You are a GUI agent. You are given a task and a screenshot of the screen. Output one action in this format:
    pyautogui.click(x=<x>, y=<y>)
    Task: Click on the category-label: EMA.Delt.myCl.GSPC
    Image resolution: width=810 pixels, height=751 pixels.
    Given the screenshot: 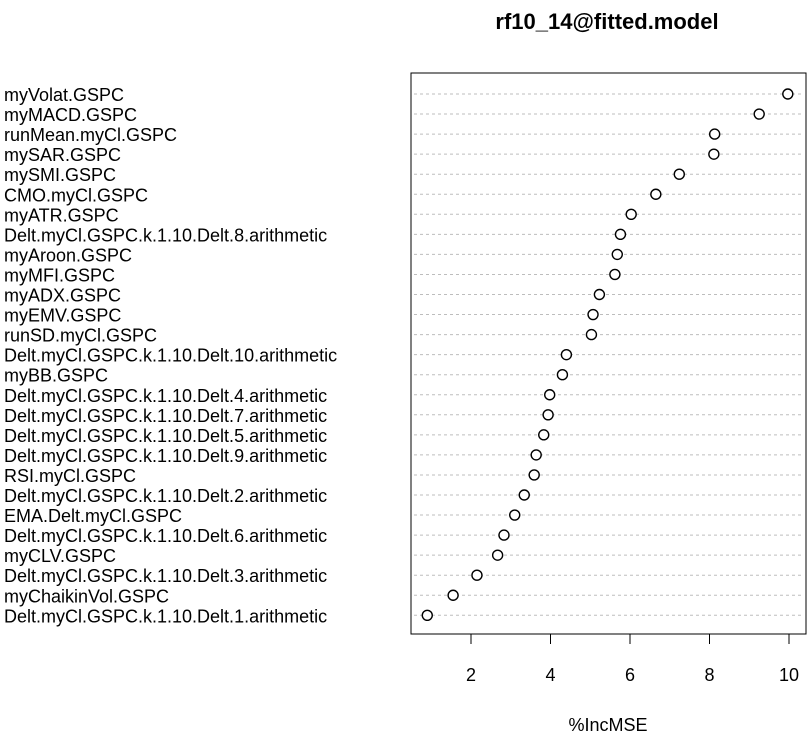 What is the action you would take?
    pyautogui.click(x=93, y=516)
    